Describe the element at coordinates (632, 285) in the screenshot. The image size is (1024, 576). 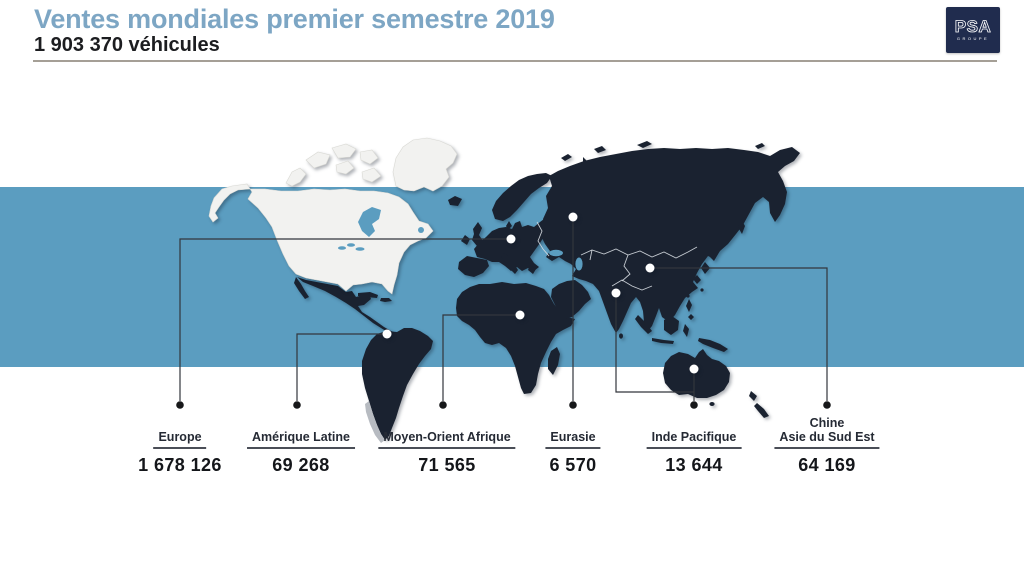
I see `border-india-china` at that location.